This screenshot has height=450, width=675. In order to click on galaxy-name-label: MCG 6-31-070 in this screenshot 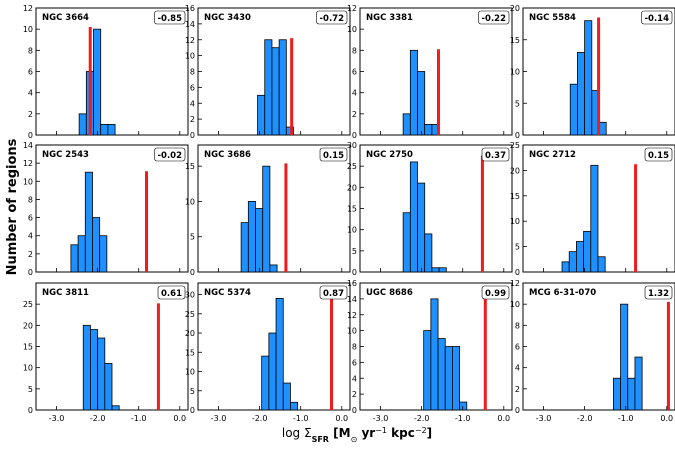, I will do `click(562, 293)`.